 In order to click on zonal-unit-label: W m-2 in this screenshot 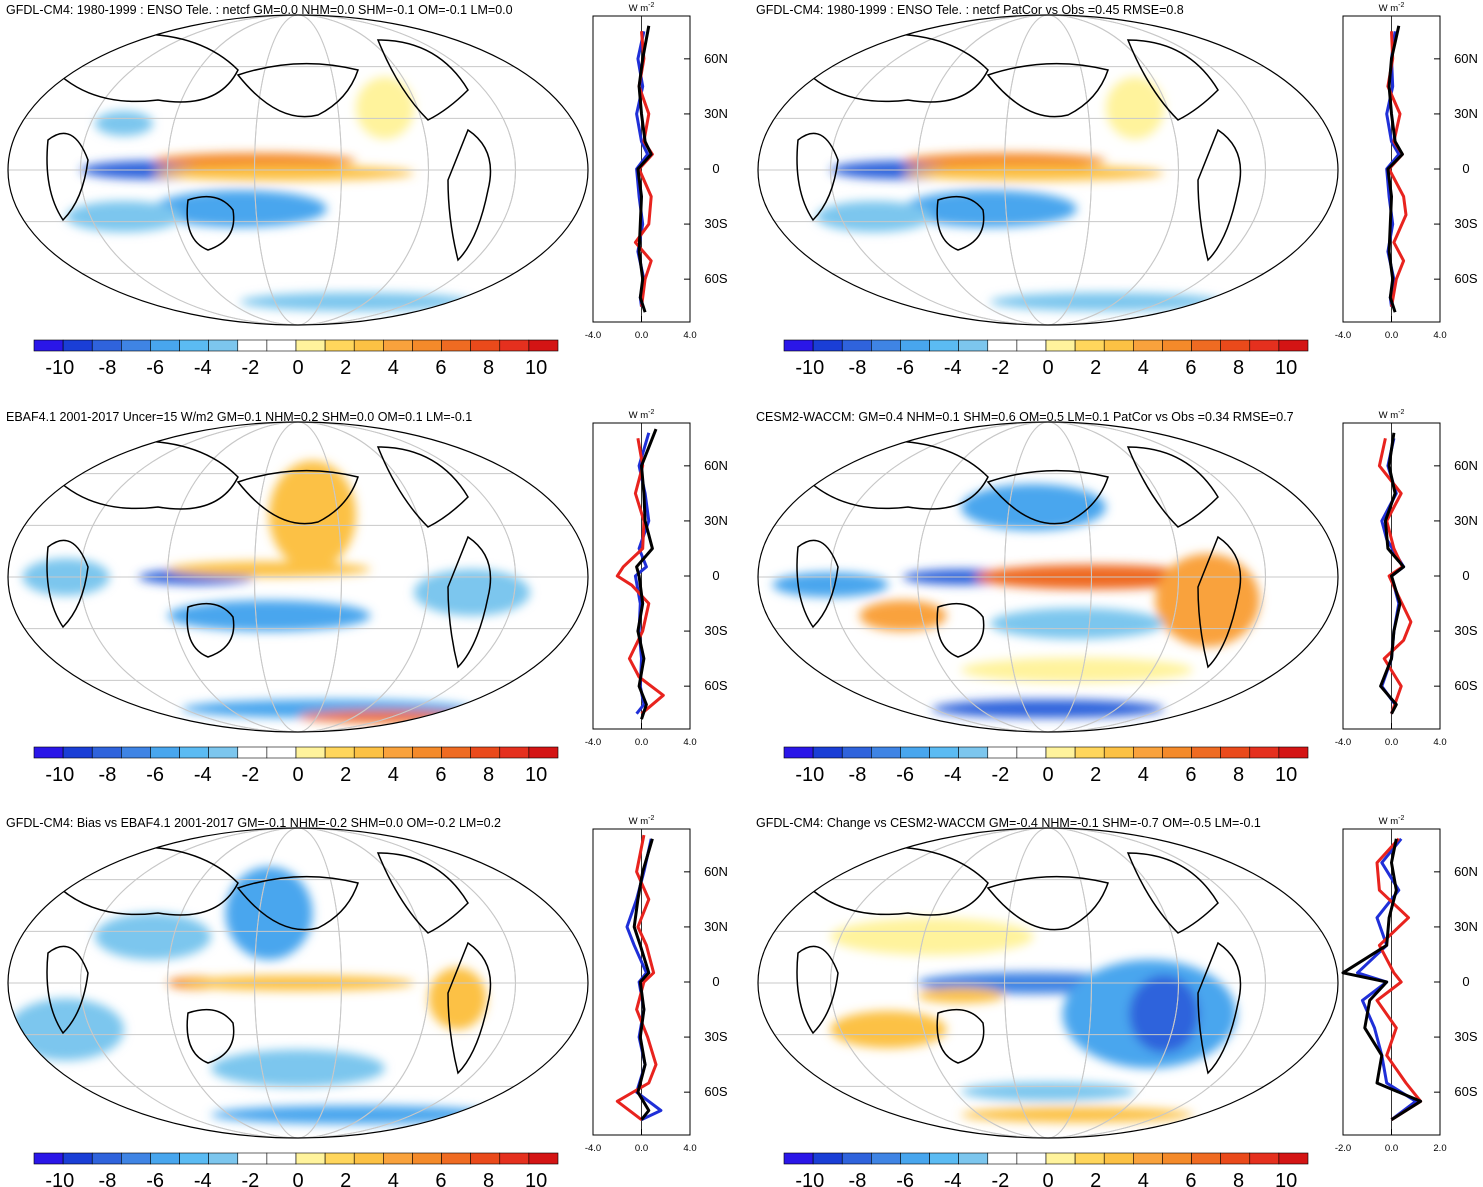, I will do `click(642, 415)`.